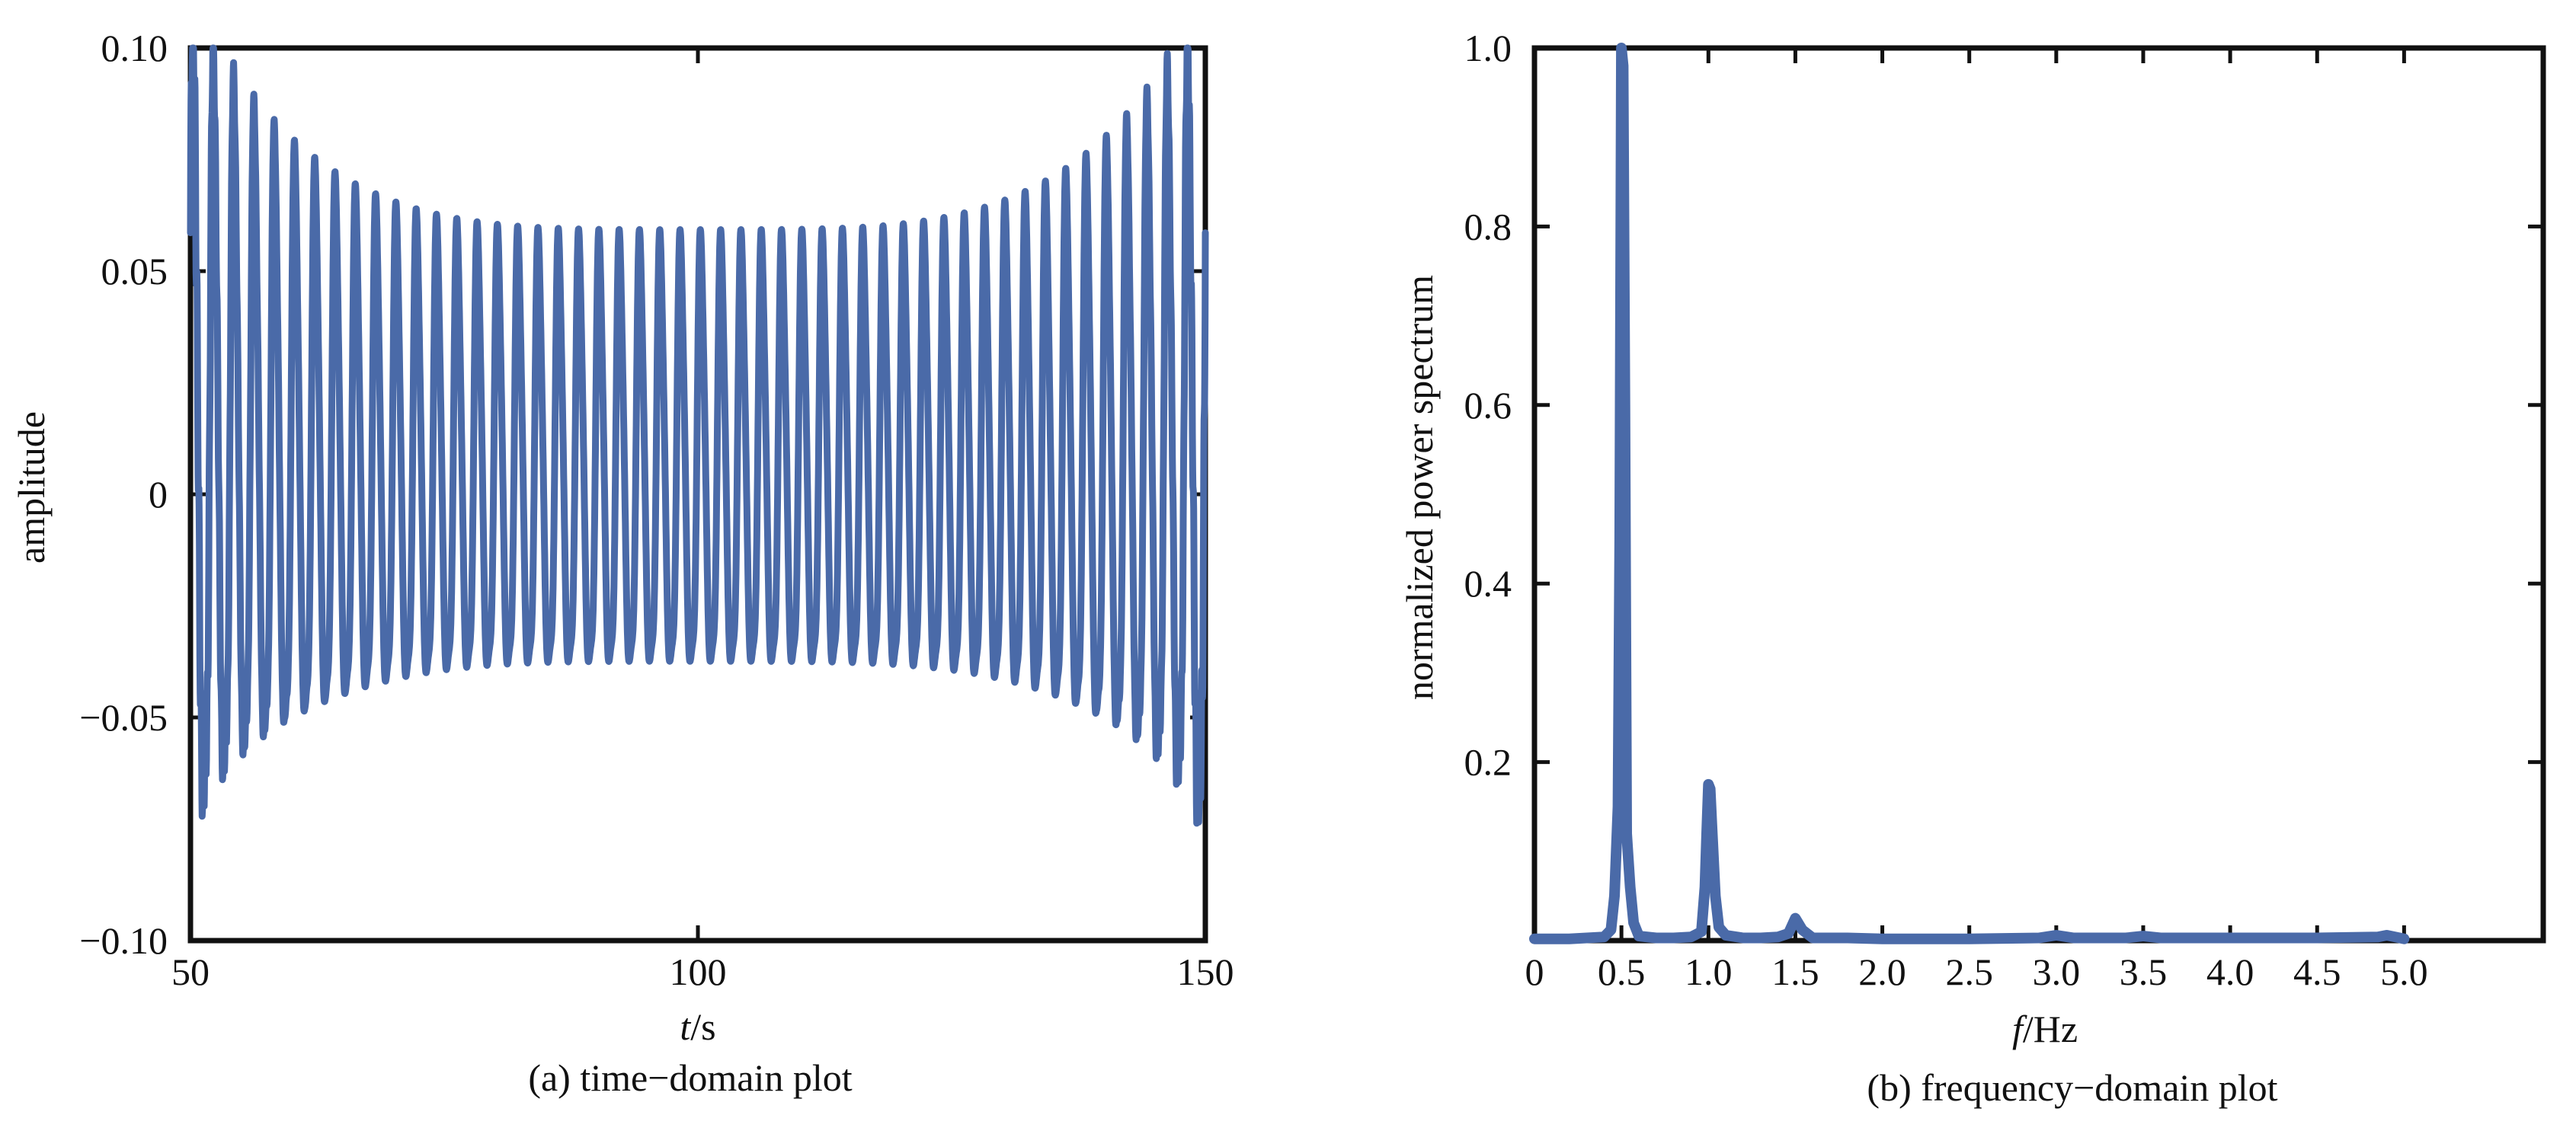  Describe the element at coordinates (31, 487) in the screenshot. I see `time-domain-y-axis-title: amplitude` at that location.